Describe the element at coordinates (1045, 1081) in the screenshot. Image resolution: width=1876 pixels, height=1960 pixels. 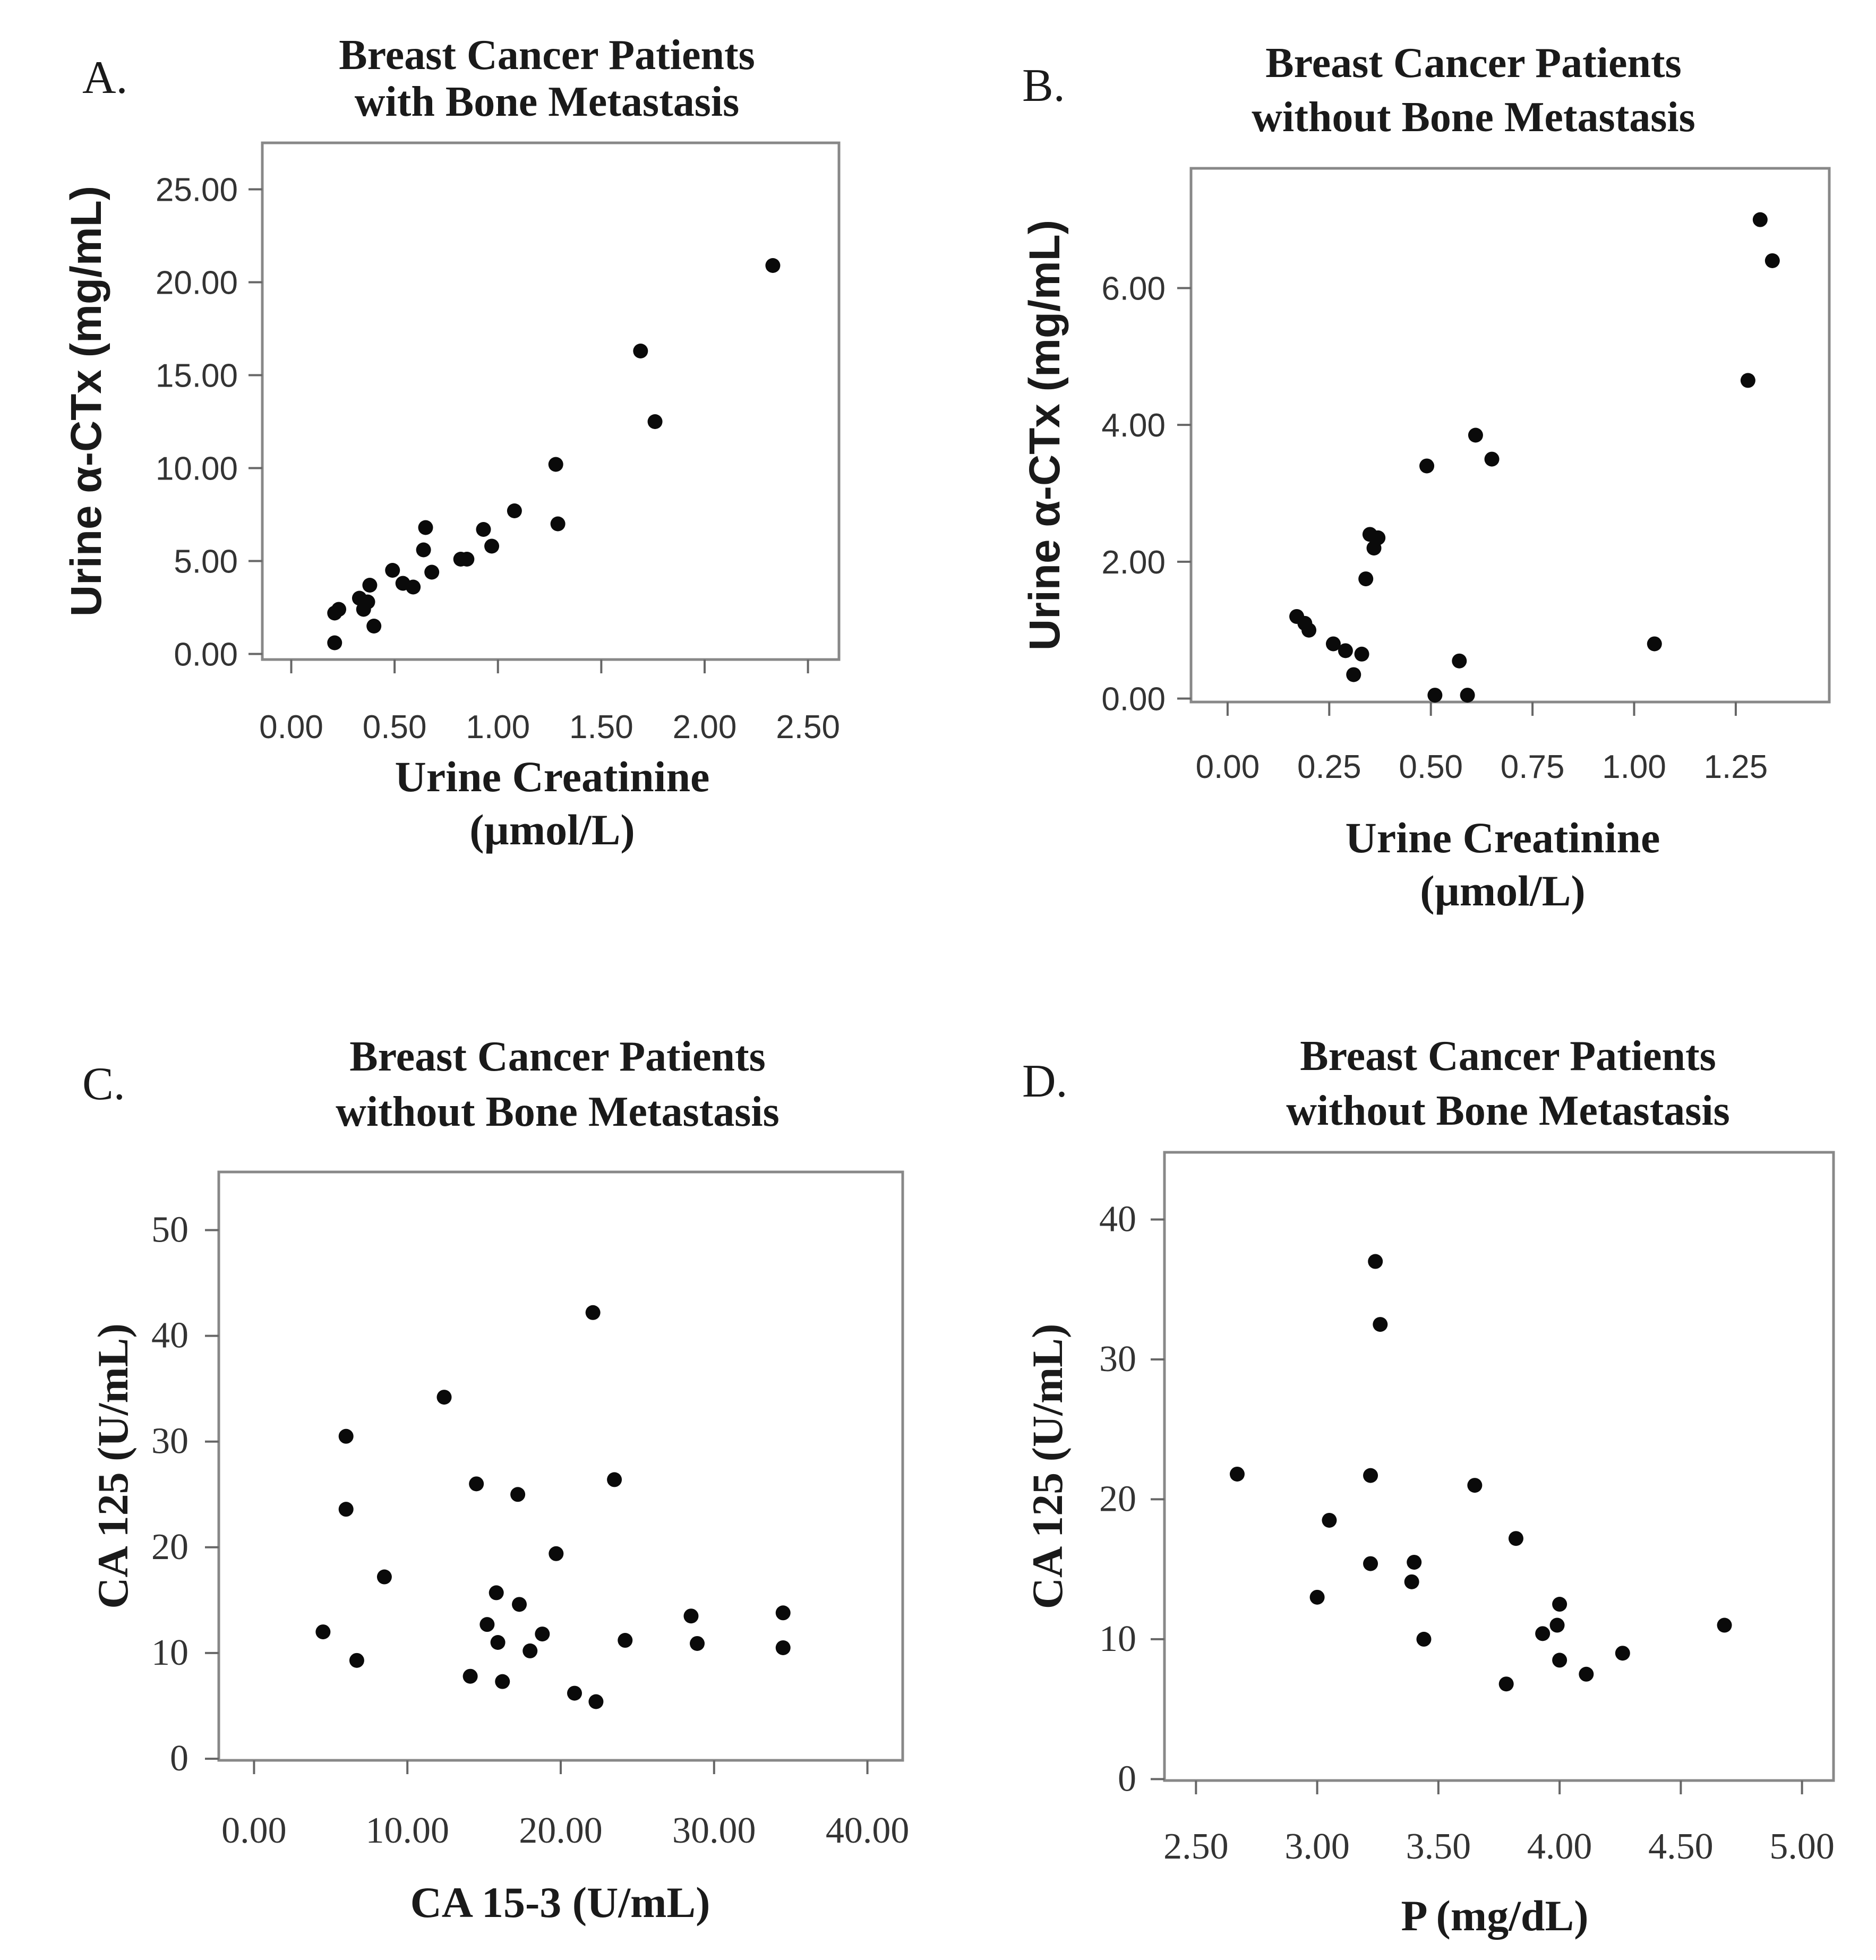
I see `panel-letter: D.` at that location.